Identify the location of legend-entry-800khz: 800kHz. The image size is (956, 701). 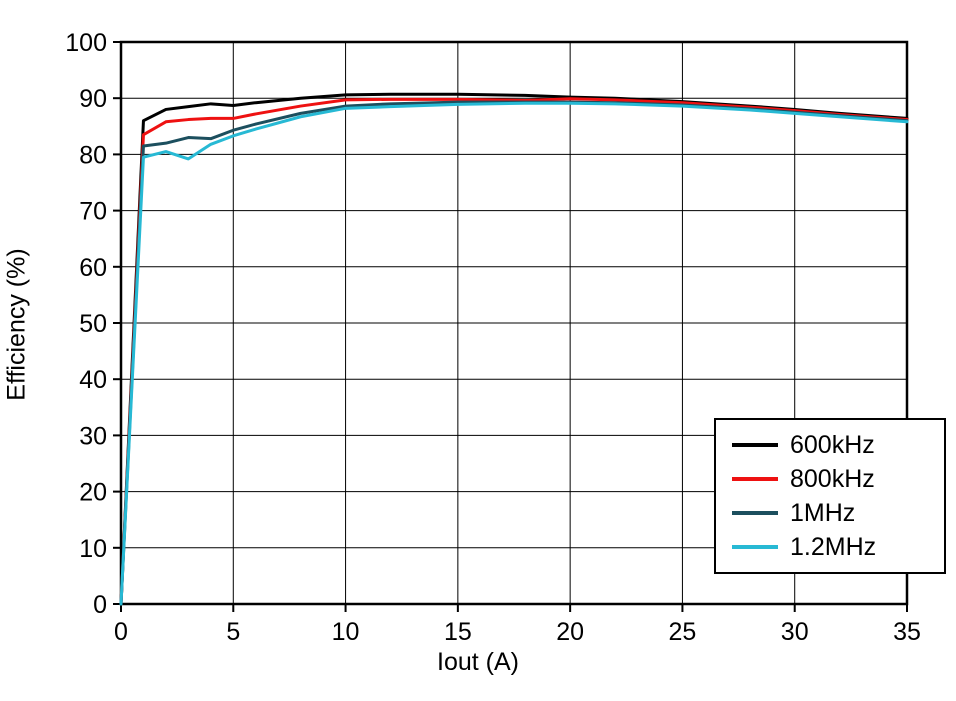
(838, 478).